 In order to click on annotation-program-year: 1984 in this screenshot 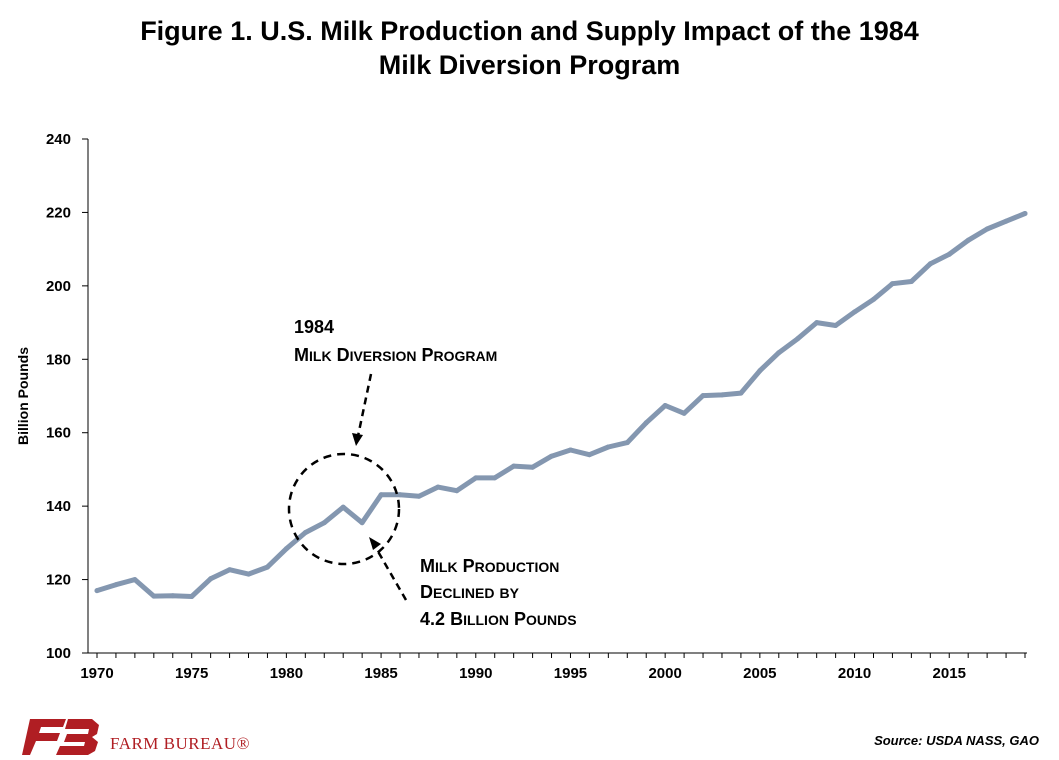, I will do `click(314, 327)`.